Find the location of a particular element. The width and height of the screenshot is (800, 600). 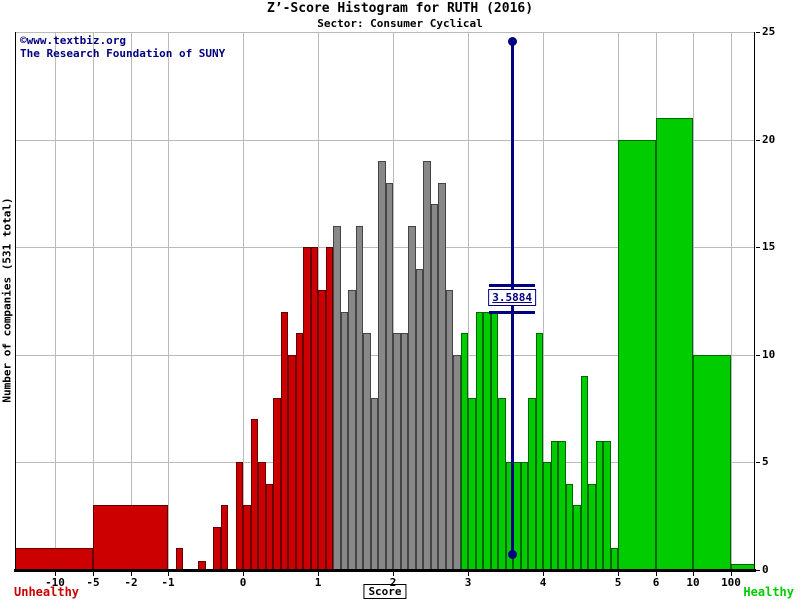

plot-border-left is located at coordinates (15, 301).